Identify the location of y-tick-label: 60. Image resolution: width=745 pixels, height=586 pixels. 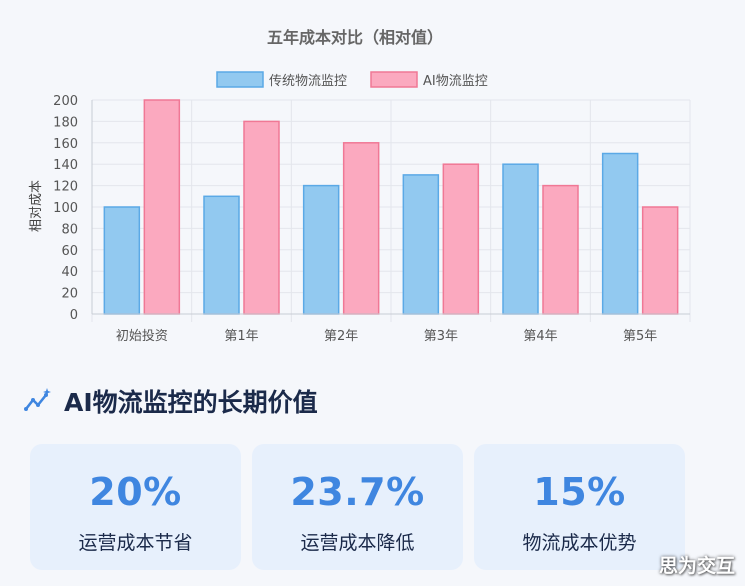
(69, 251).